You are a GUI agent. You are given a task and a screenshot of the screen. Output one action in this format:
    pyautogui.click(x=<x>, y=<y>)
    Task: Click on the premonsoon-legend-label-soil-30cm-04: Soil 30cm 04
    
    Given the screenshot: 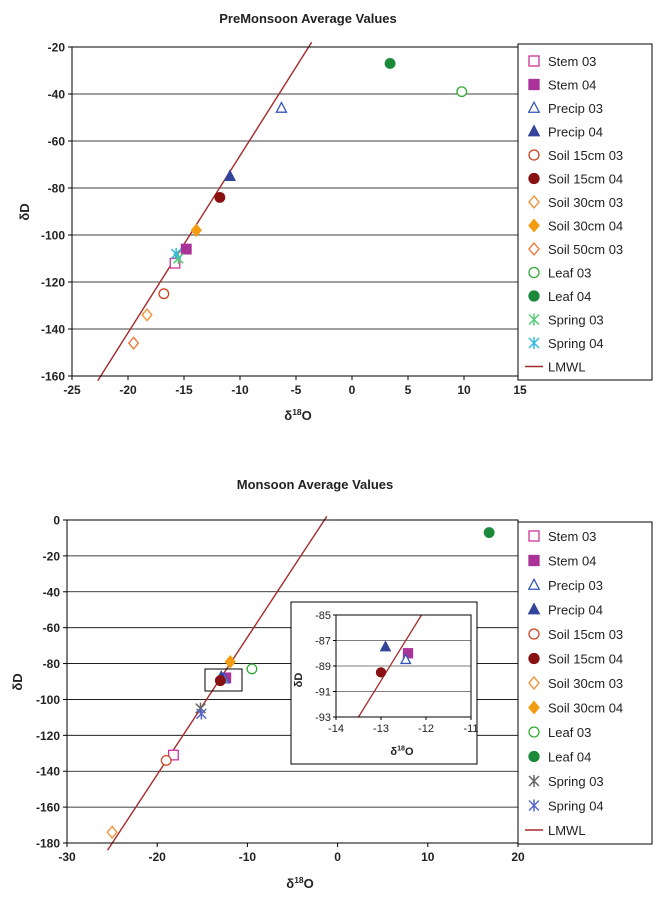 What is the action you would take?
    pyautogui.click(x=585, y=226)
    